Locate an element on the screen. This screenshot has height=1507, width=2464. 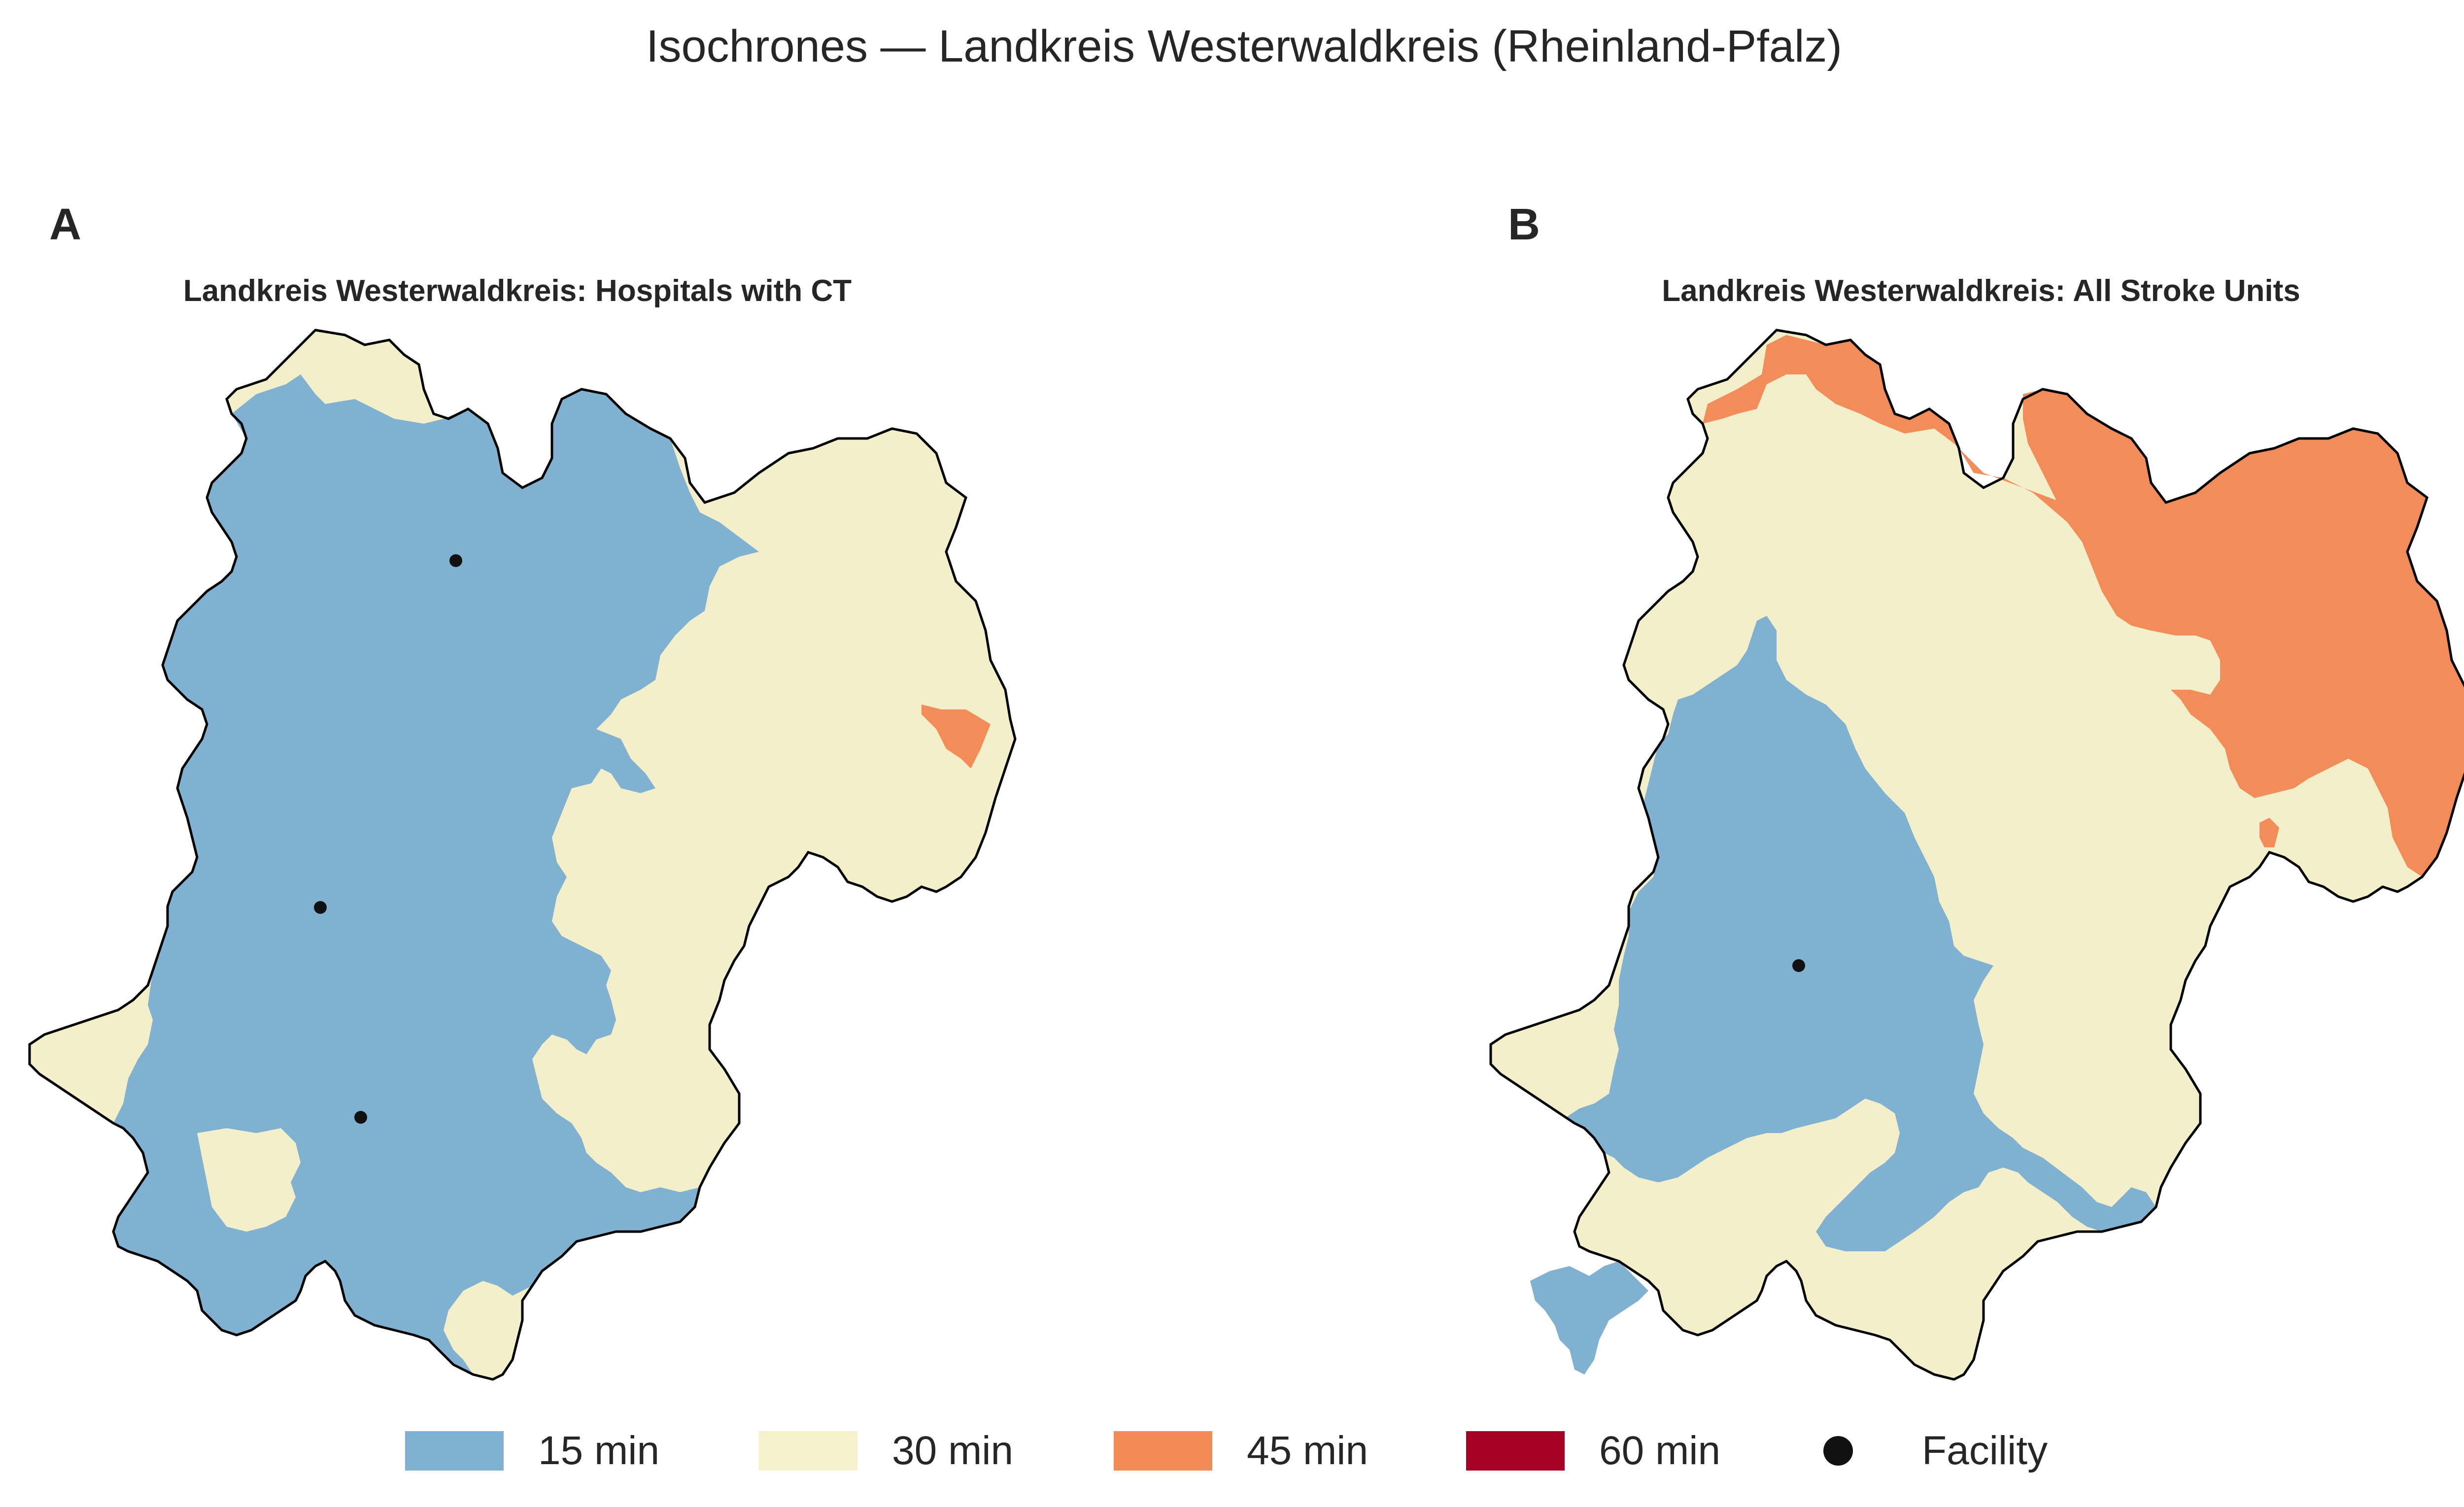
legend-dot-facility is located at coordinates (1838, 1451).